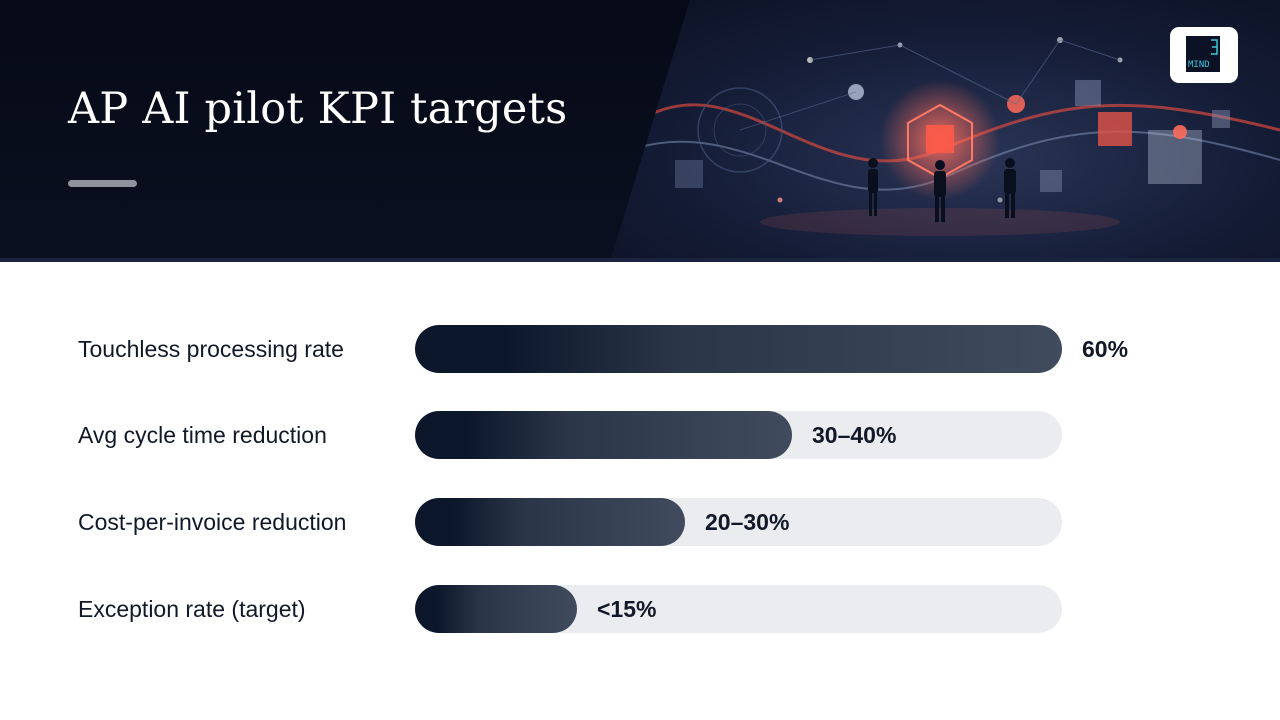 The height and width of the screenshot is (720, 1280). I want to click on kpi-value-label: <15%, so click(627, 609).